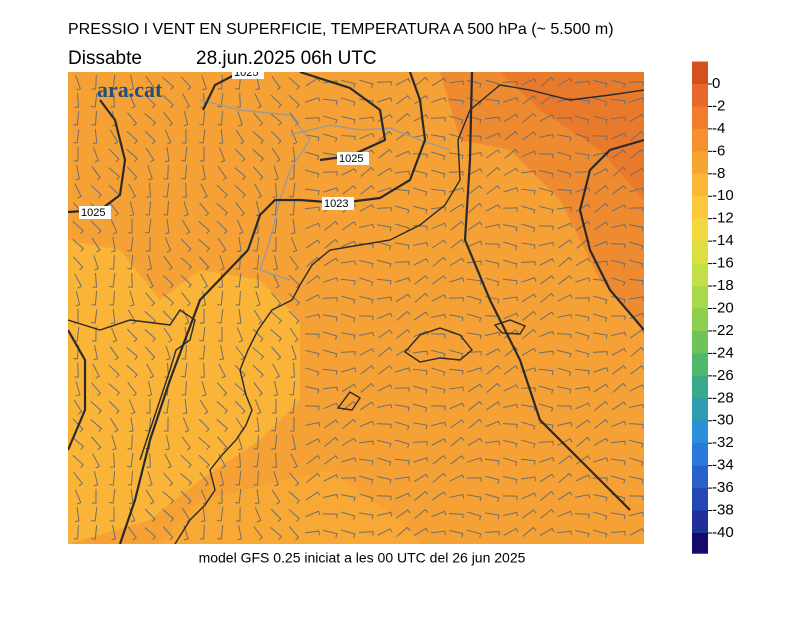 This screenshot has height=622, width=800. Describe the element at coordinates (723, 442) in the screenshot. I see `colorbar-label: -32` at that location.